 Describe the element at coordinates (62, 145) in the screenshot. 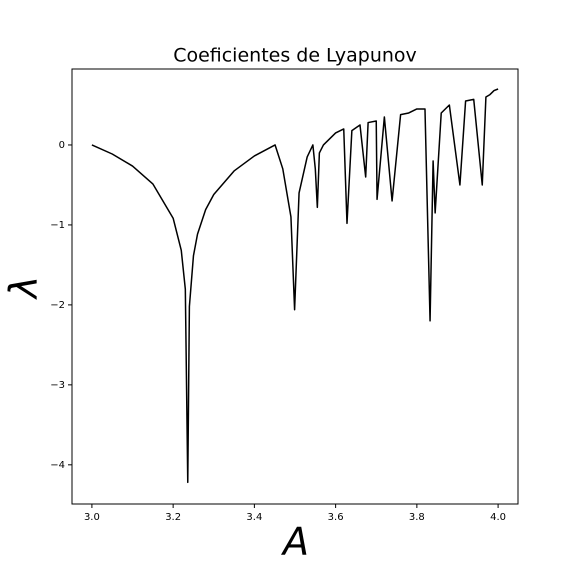

I see `y-tick-label: 0` at that location.